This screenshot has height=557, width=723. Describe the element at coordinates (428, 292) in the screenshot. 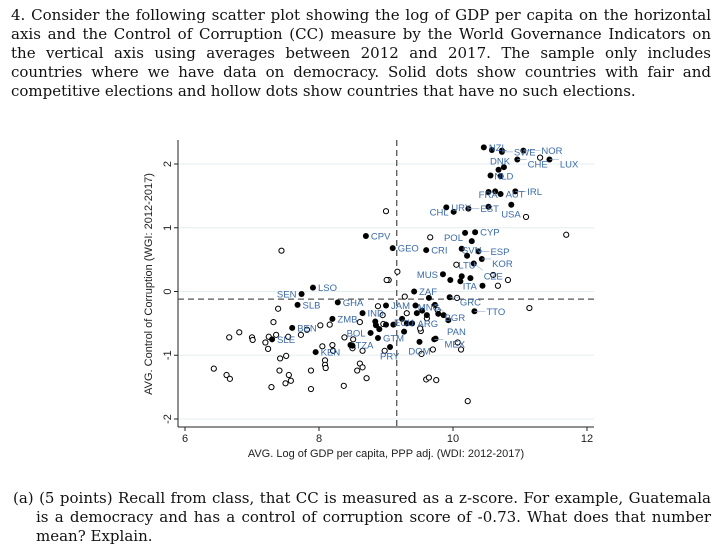

I see `point-label-zaf: ZAF` at that location.